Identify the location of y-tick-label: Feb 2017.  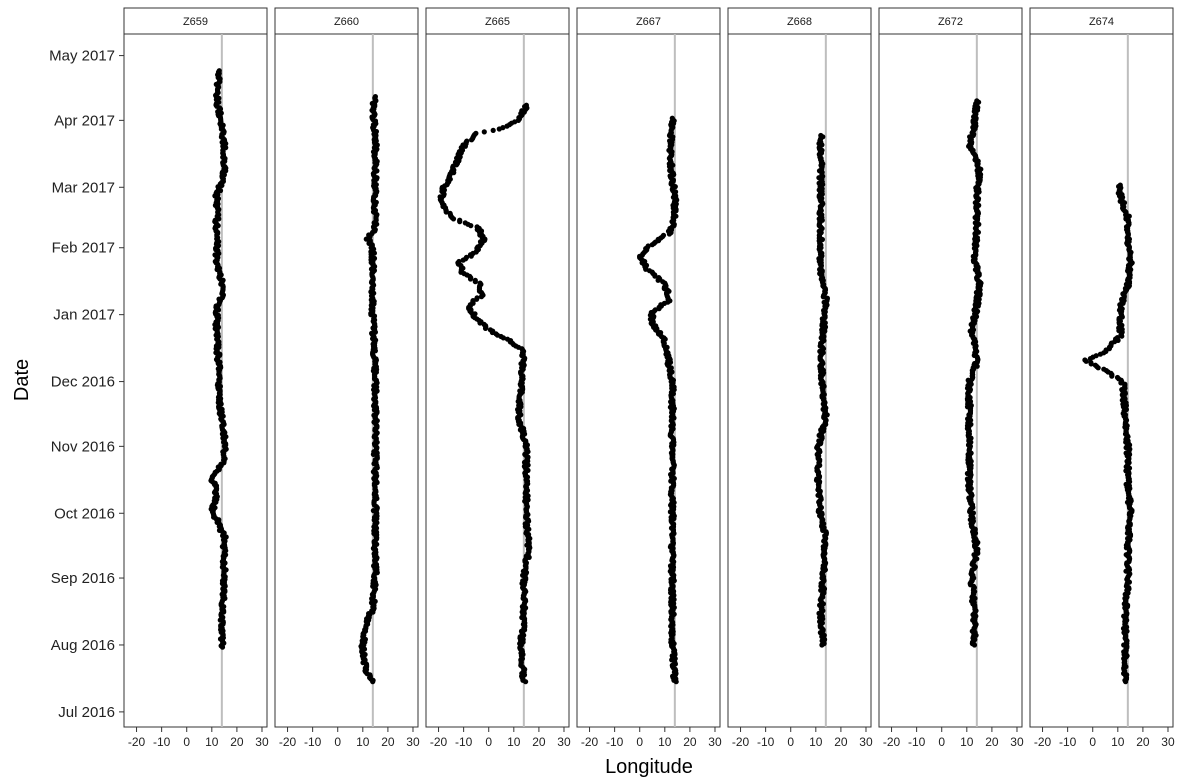
(83, 248).